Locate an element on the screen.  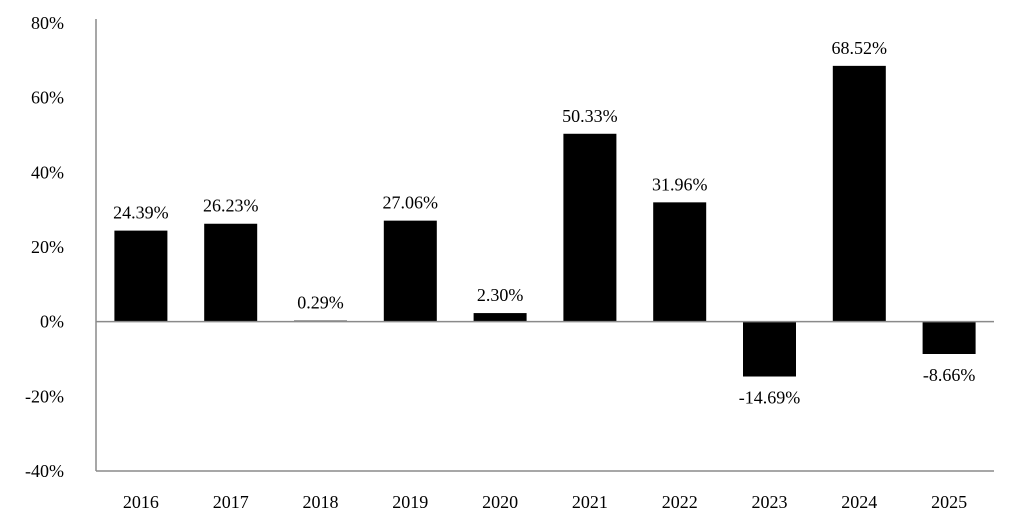
x-tick-label: 2018 is located at coordinates (321, 502).